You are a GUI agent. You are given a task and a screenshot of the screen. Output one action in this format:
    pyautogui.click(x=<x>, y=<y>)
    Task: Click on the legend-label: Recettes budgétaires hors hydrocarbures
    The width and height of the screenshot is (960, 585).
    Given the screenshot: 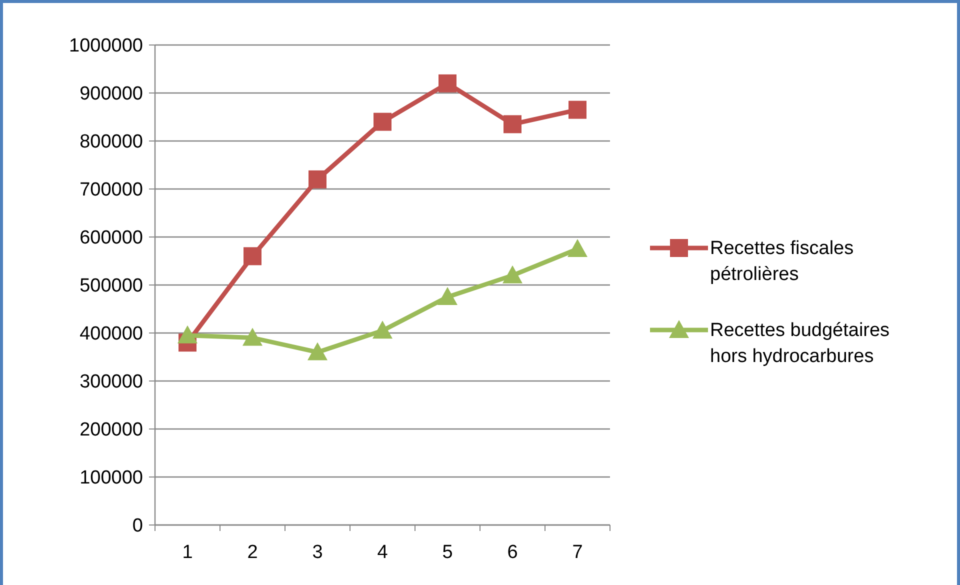 What is the action you would take?
    pyautogui.click(x=800, y=343)
    